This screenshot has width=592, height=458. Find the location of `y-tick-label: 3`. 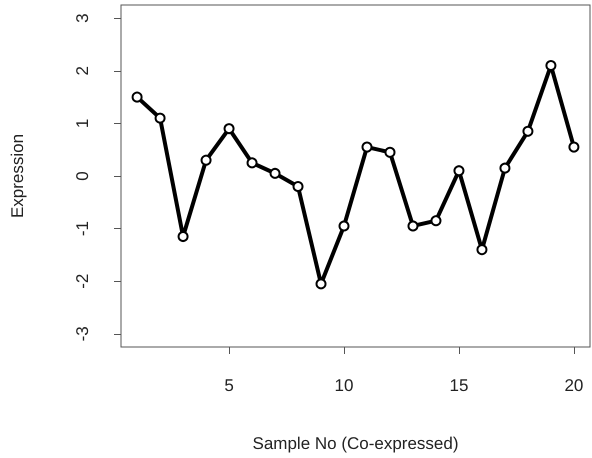

y-tick-label: 3 is located at coordinates (82, 18).